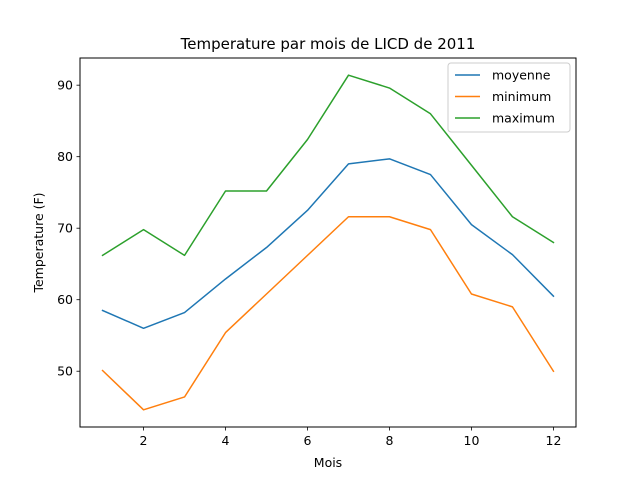  Describe the element at coordinates (523, 118) in the screenshot. I see `legend-label-maximum: maximum` at that location.